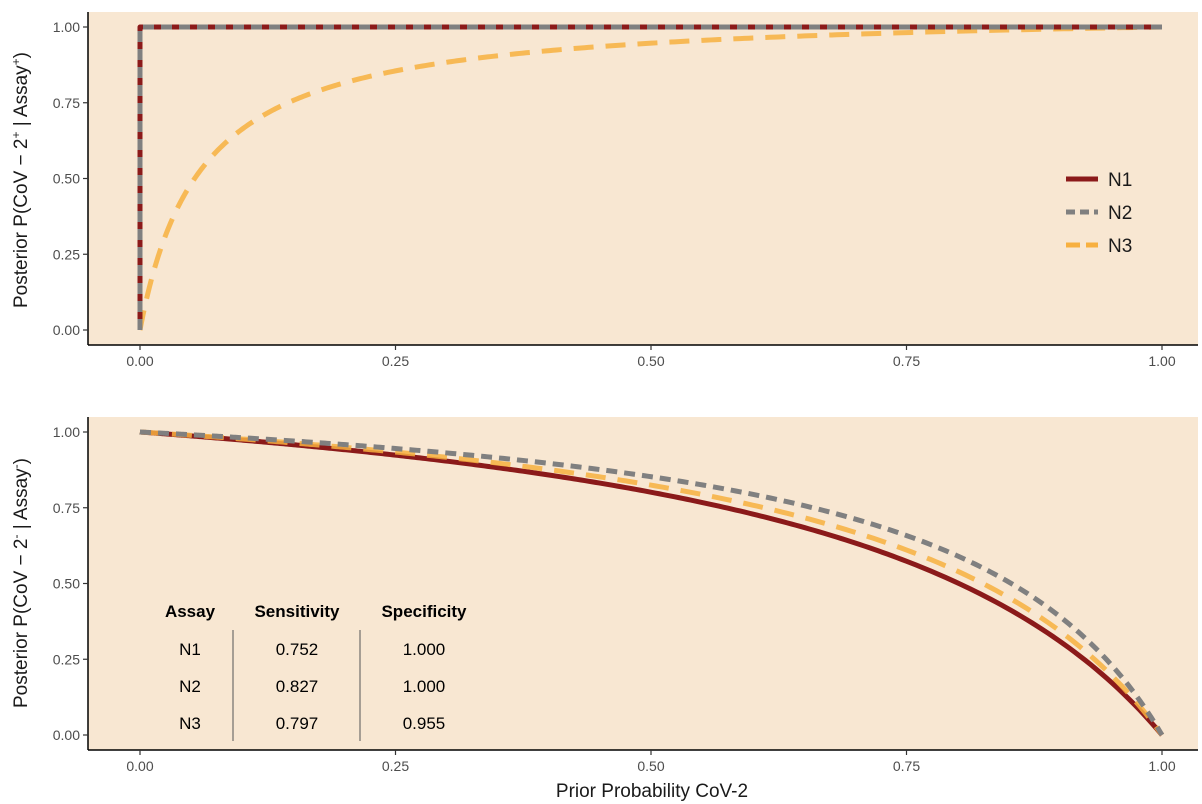 The height and width of the screenshot is (804, 1202). What do you see at coordinates (20, 583) in the screenshot?
I see `bottom-y-axis-title: Posterior P(CoV − 2- | Assay-)` at bounding box center [20, 583].